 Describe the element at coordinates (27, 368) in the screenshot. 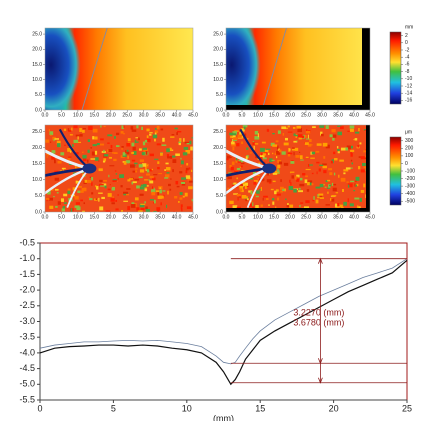

I see `y-tick-label: -4.5` at that location.